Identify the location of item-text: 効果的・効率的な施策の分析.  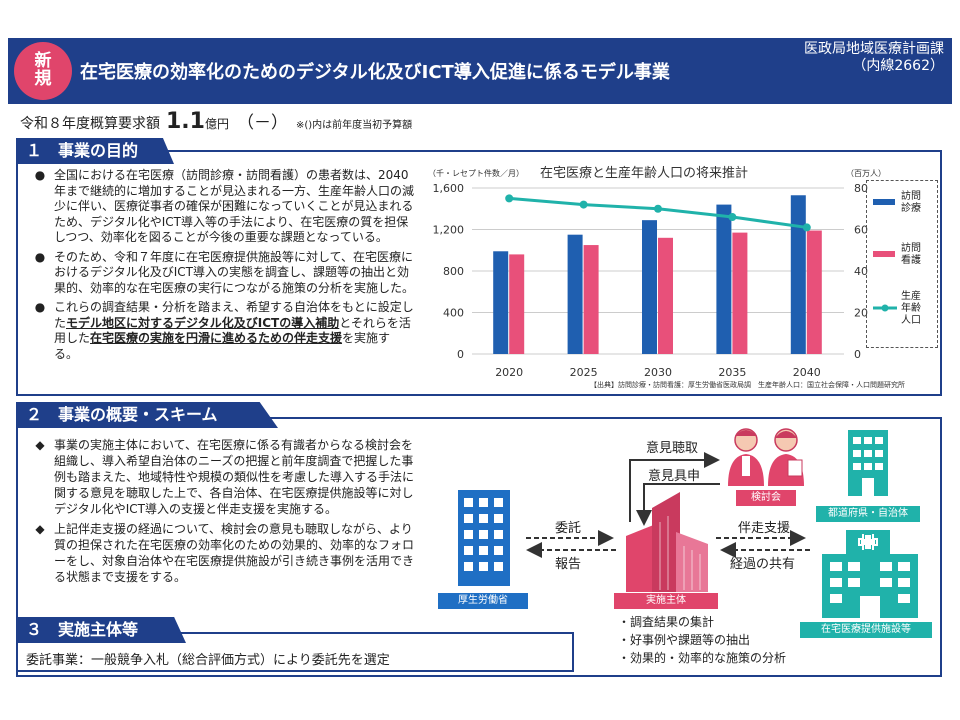
(708, 658).